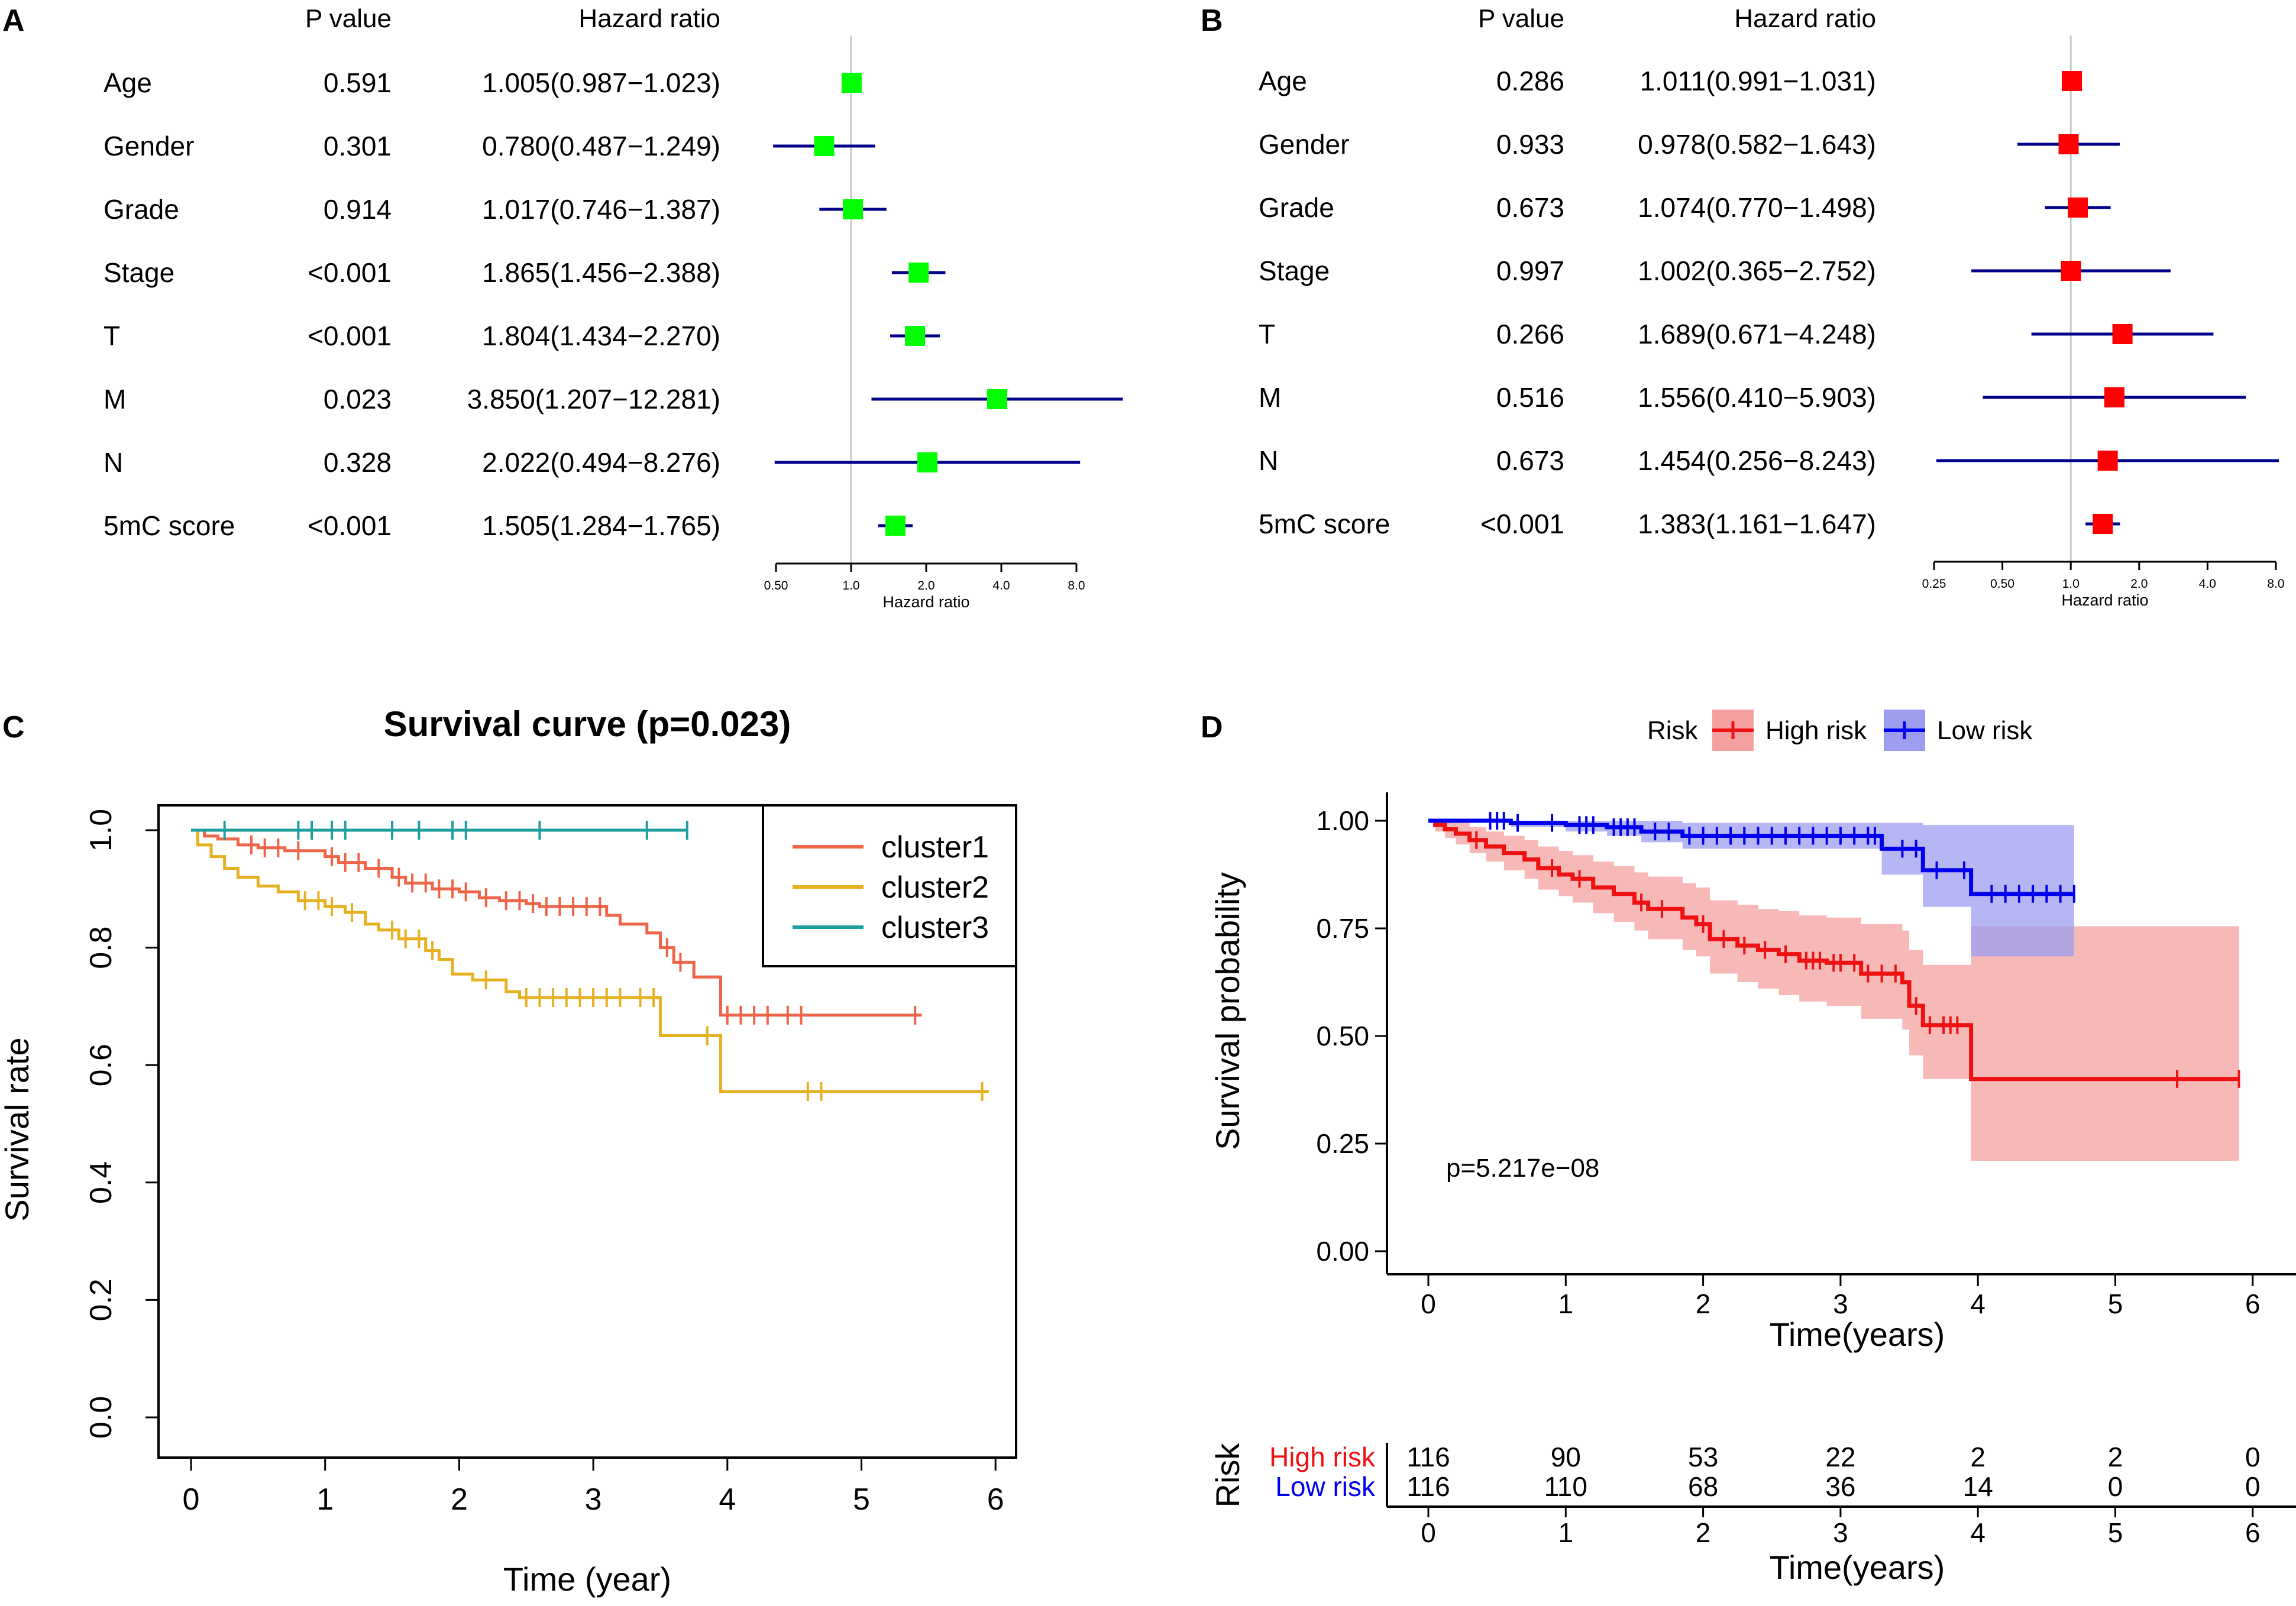 This screenshot has height=1606, width=2296. What do you see at coordinates (101, 1182) in the screenshot?
I see `y-tick-label: 0.4` at bounding box center [101, 1182].